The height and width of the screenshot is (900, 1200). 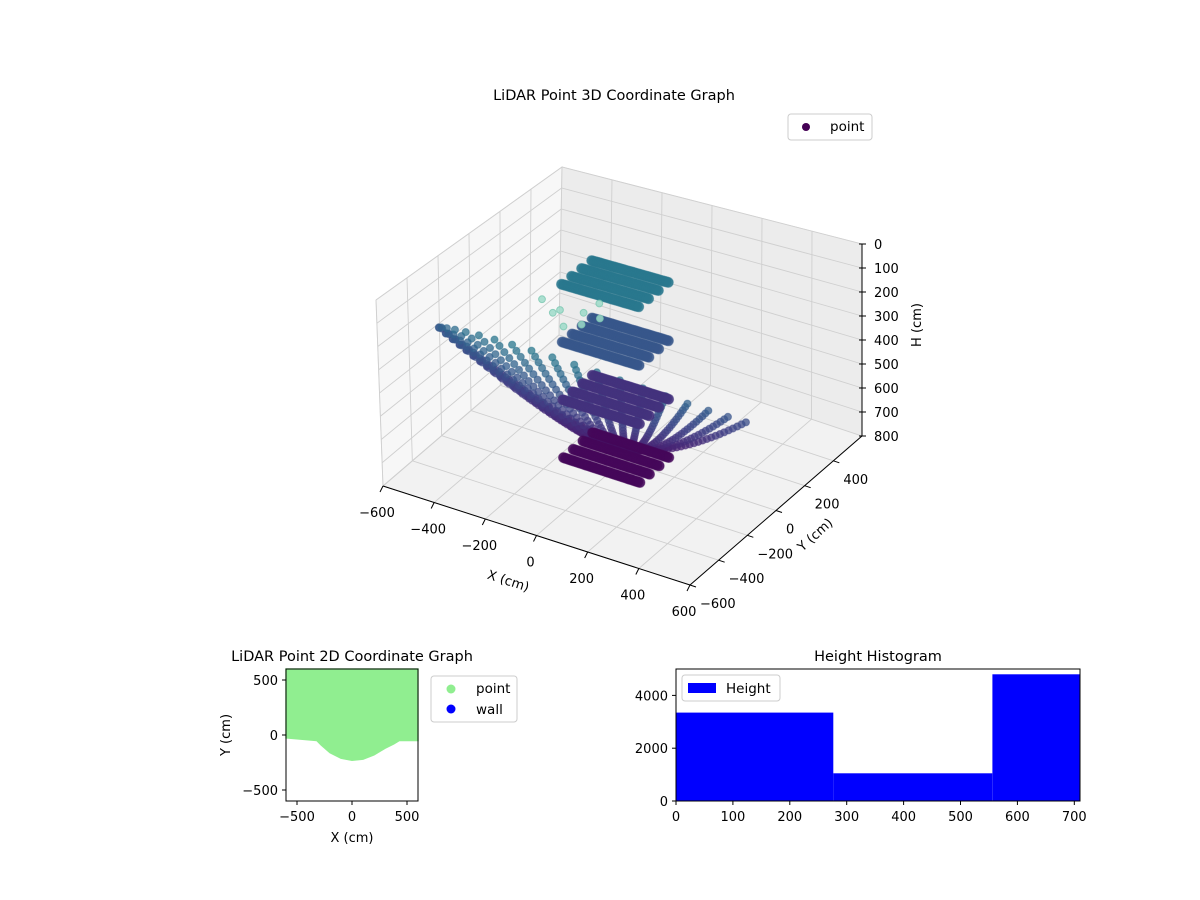 I want to click on chart-2d-legend: point wall, so click(x=474, y=699).